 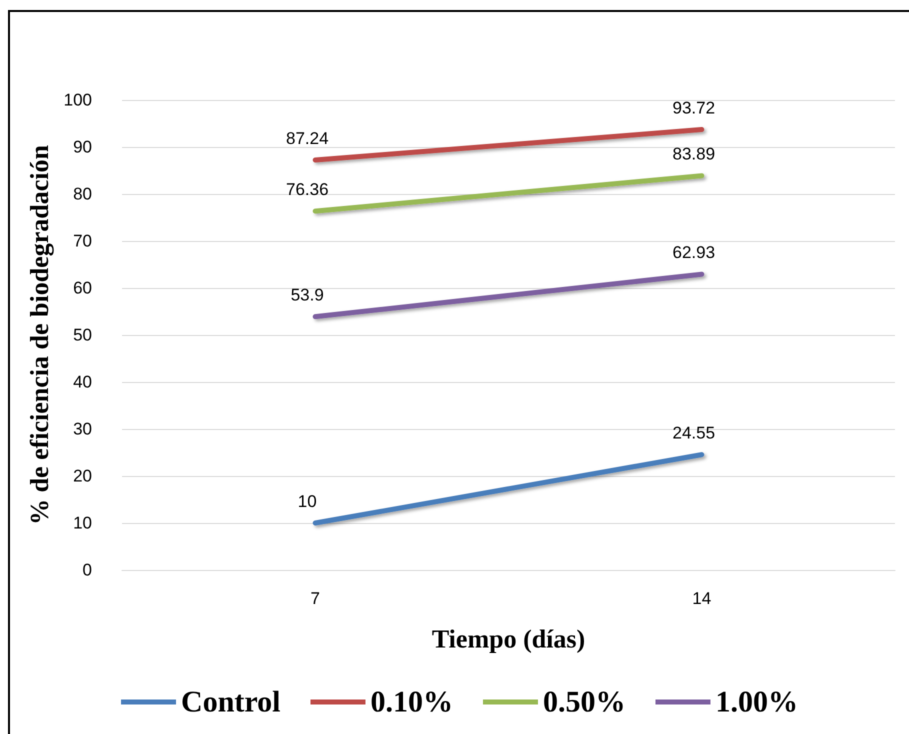 I want to click on x-tick-label: 7, so click(x=315, y=598).